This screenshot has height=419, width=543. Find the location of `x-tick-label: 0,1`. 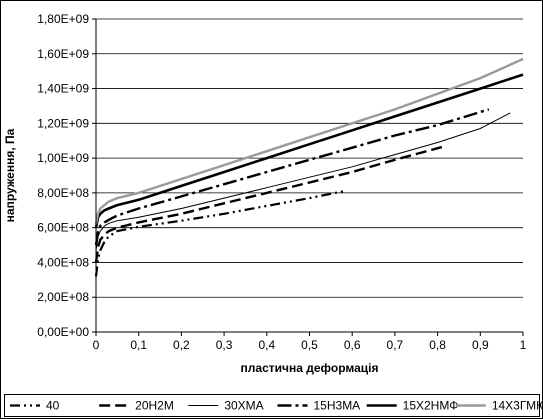

x-tick-label: 0,1 is located at coordinates (138, 345).